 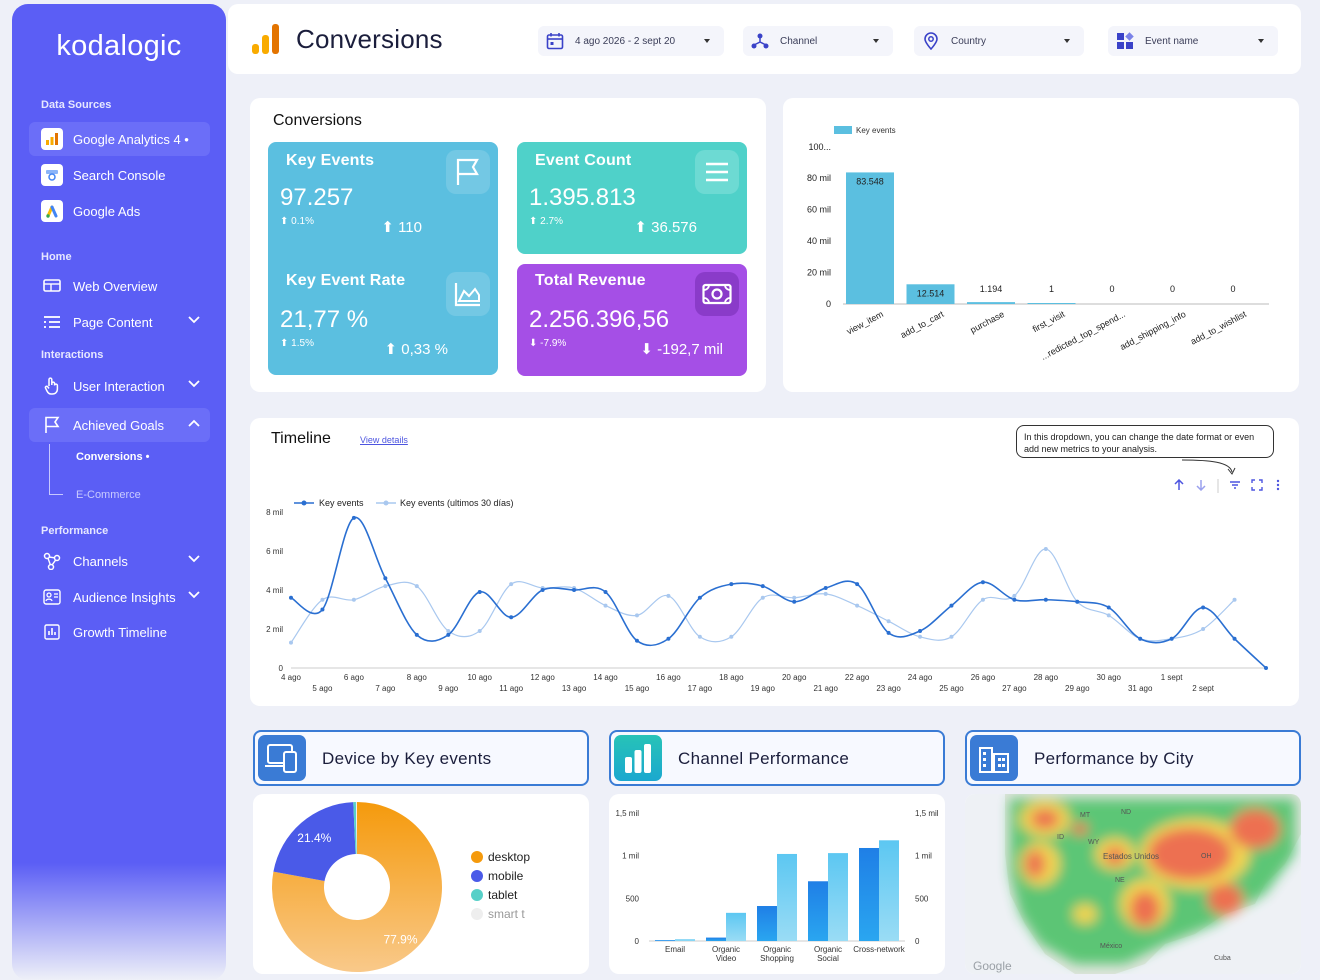 What do you see at coordinates (416, 349) in the screenshot?
I see `kpi-absolute-change: ⬆ 0,33 %` at bounding box center [416, 349].